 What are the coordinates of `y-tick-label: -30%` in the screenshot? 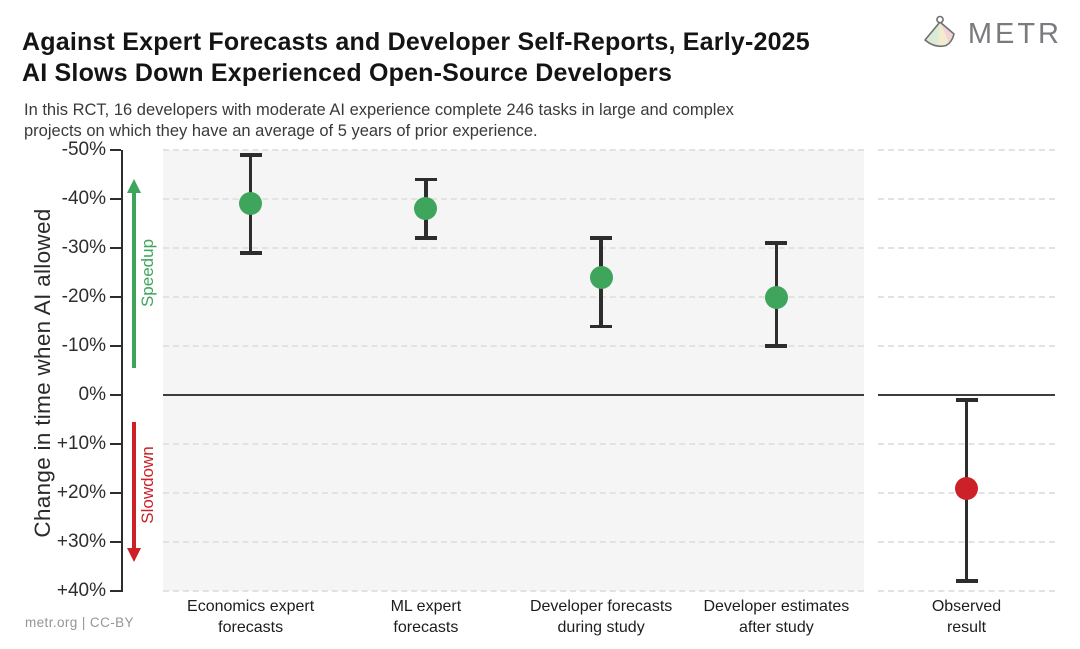 It's located at (83, 247).